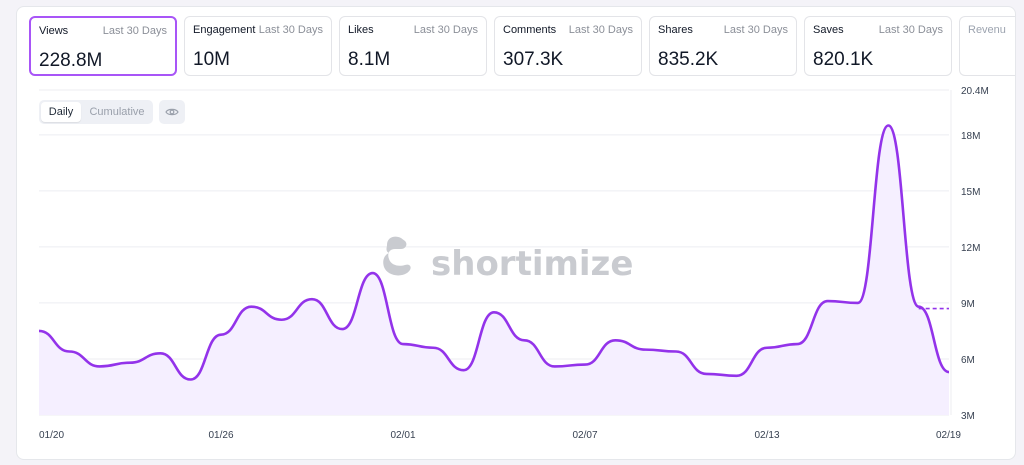 Image resolution: width=1024 pixels, height=465 pixels. Describe the element at coordinates (402, 435) in the screenshot. I see `x-tick-label: 02/01` at that location.